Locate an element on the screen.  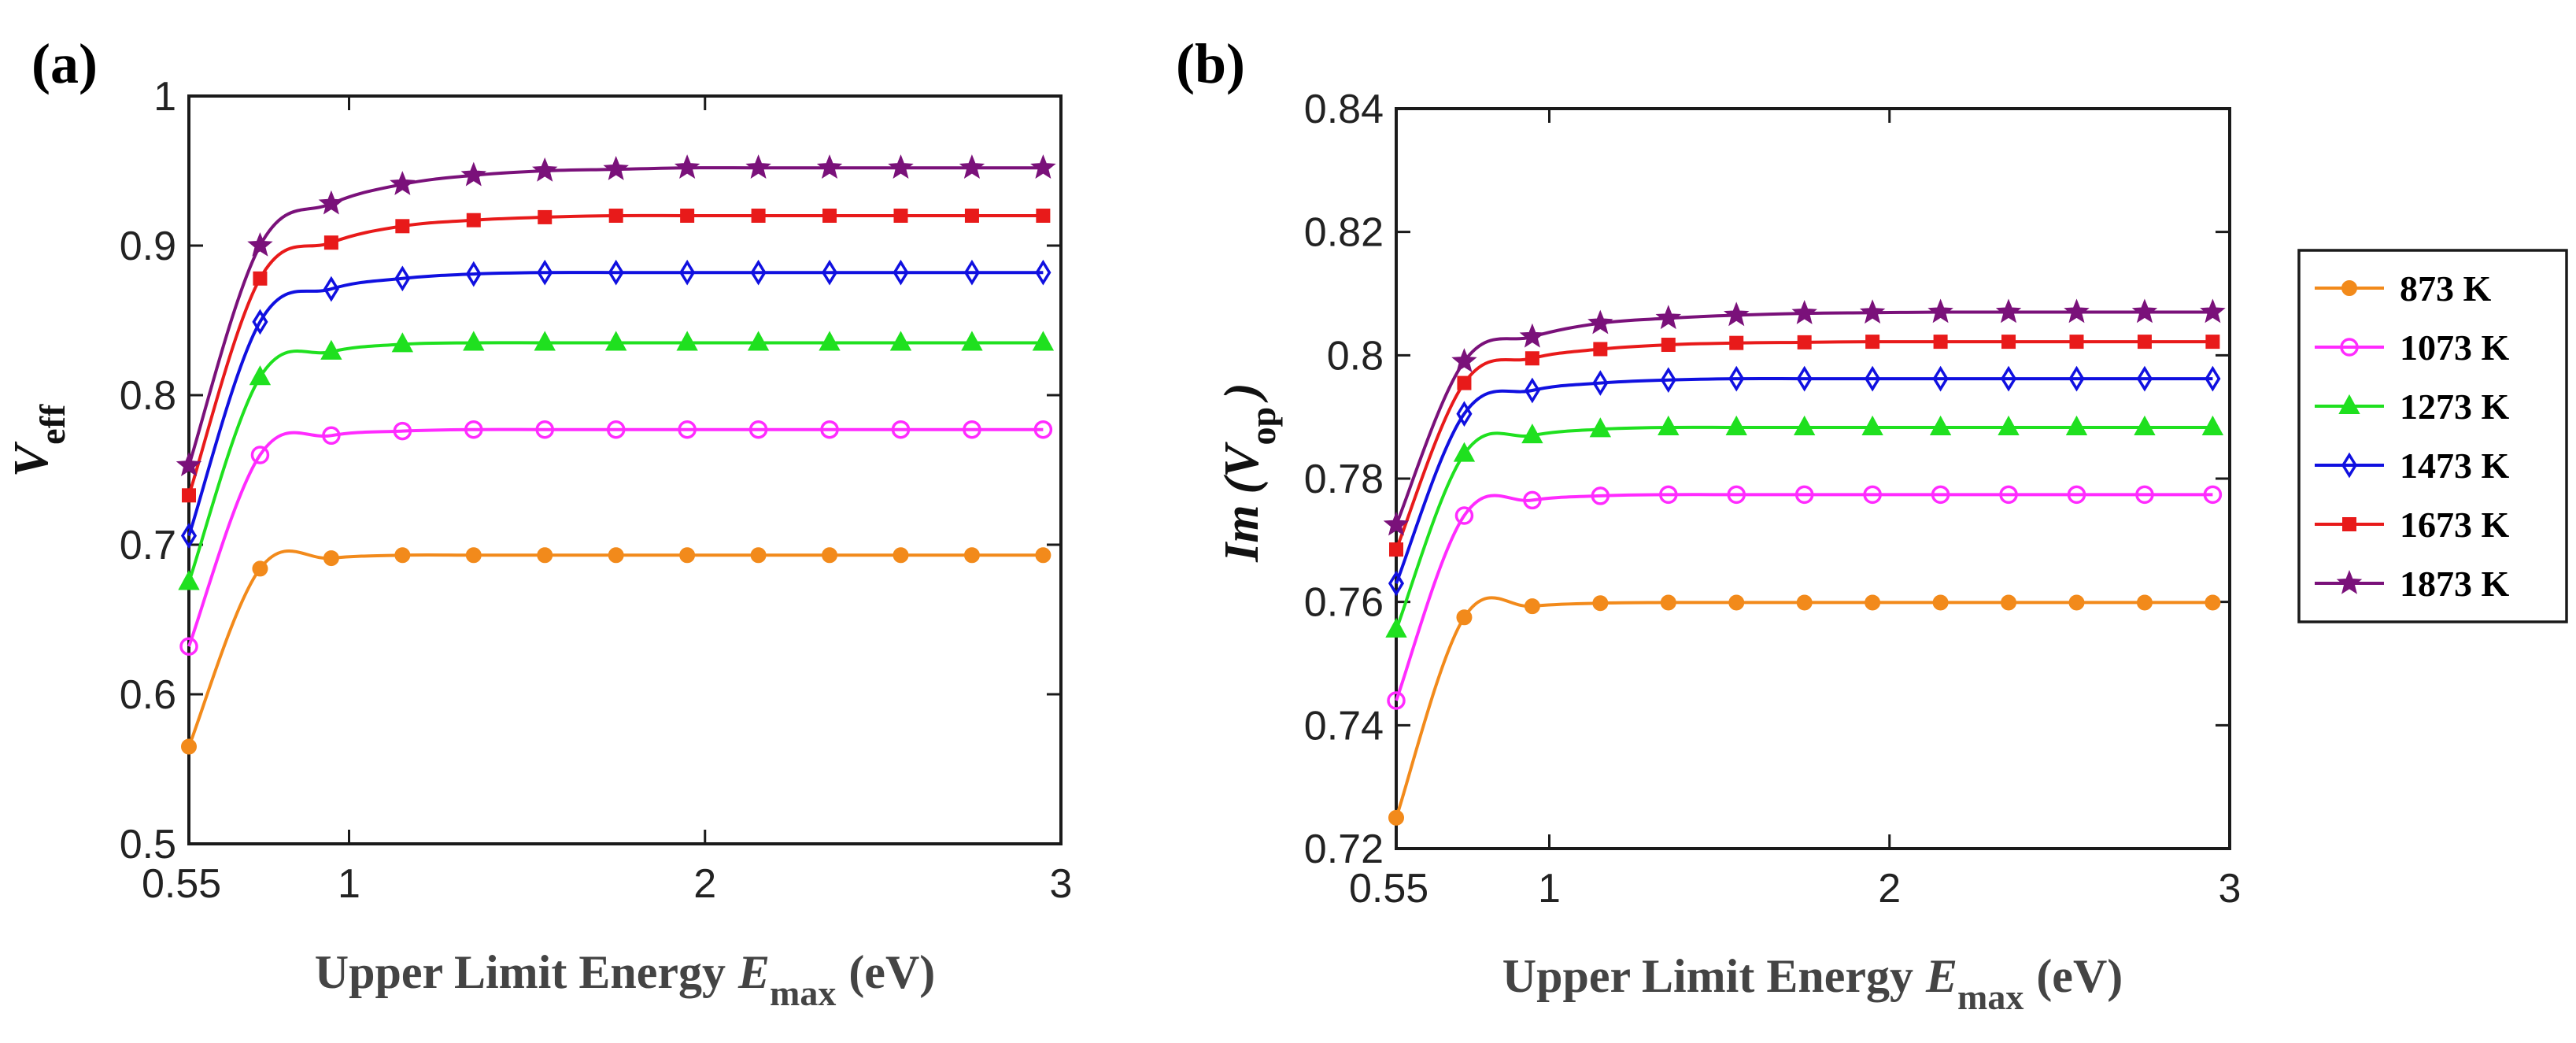
series-1473-k is located at coordinates (1804, 481).